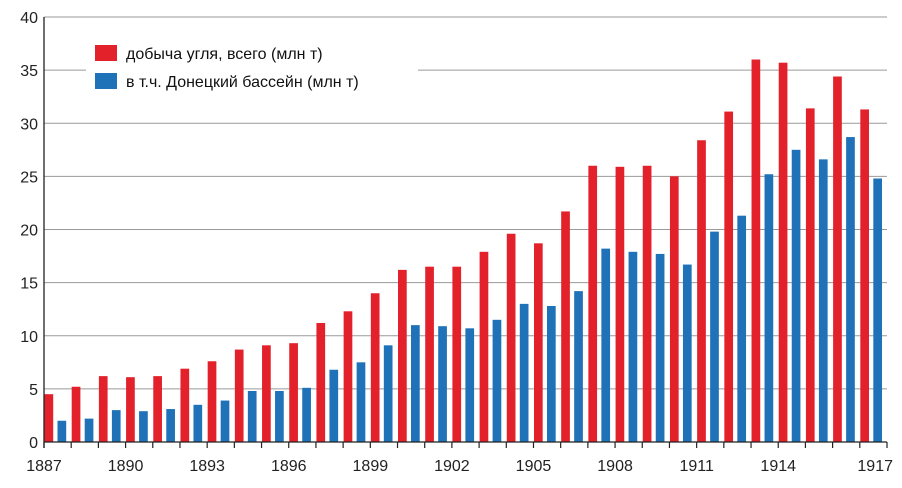 Image resolution: width=902 pixels, height=488 pixels. What do you see at coordinates (106, 81) in the screenshot?
I see `legend-swatch-donetsk` at bounding box center [106, 81].